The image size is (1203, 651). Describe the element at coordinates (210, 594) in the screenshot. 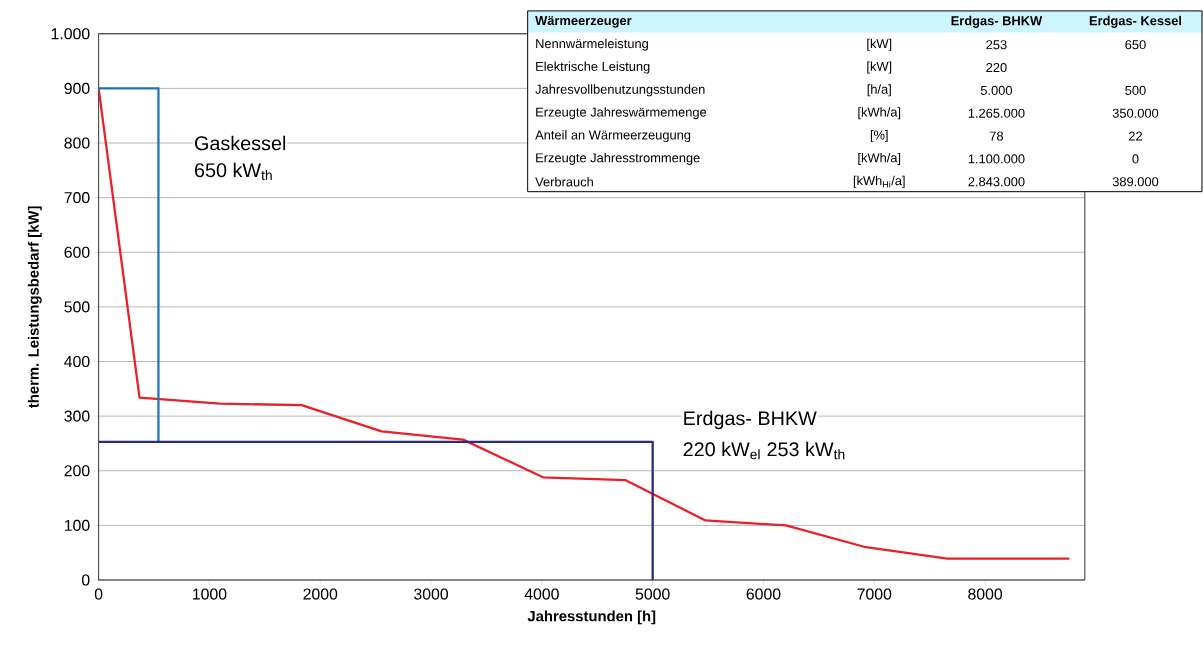

I see `x-tick-label: 1000` at that location.